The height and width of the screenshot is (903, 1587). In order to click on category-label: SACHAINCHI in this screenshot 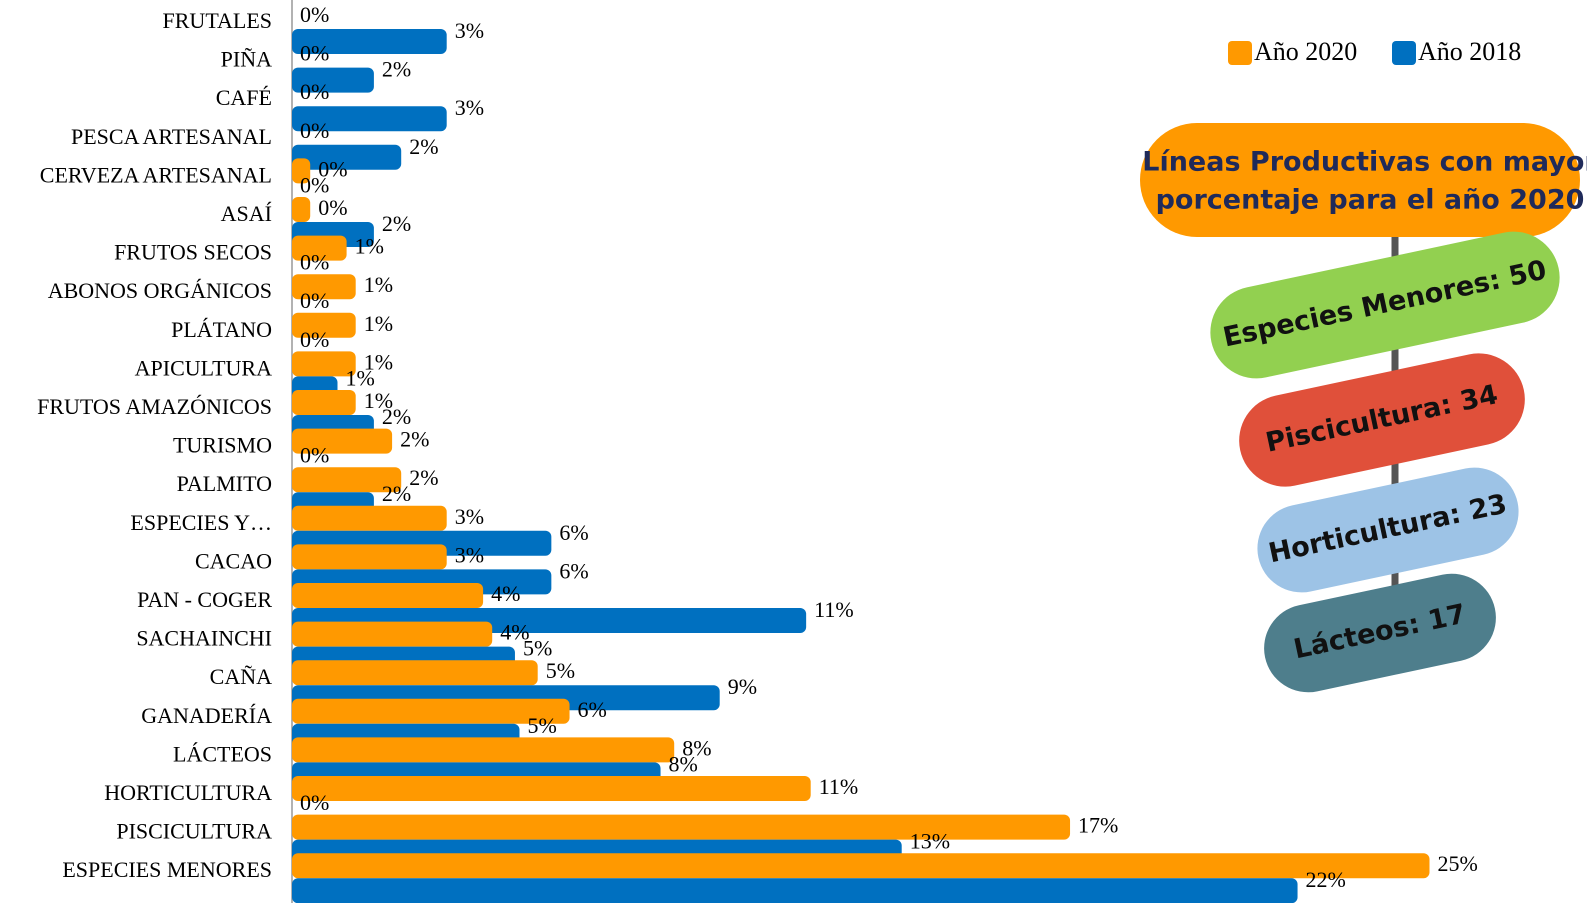, I will do `click(204, 638)`.